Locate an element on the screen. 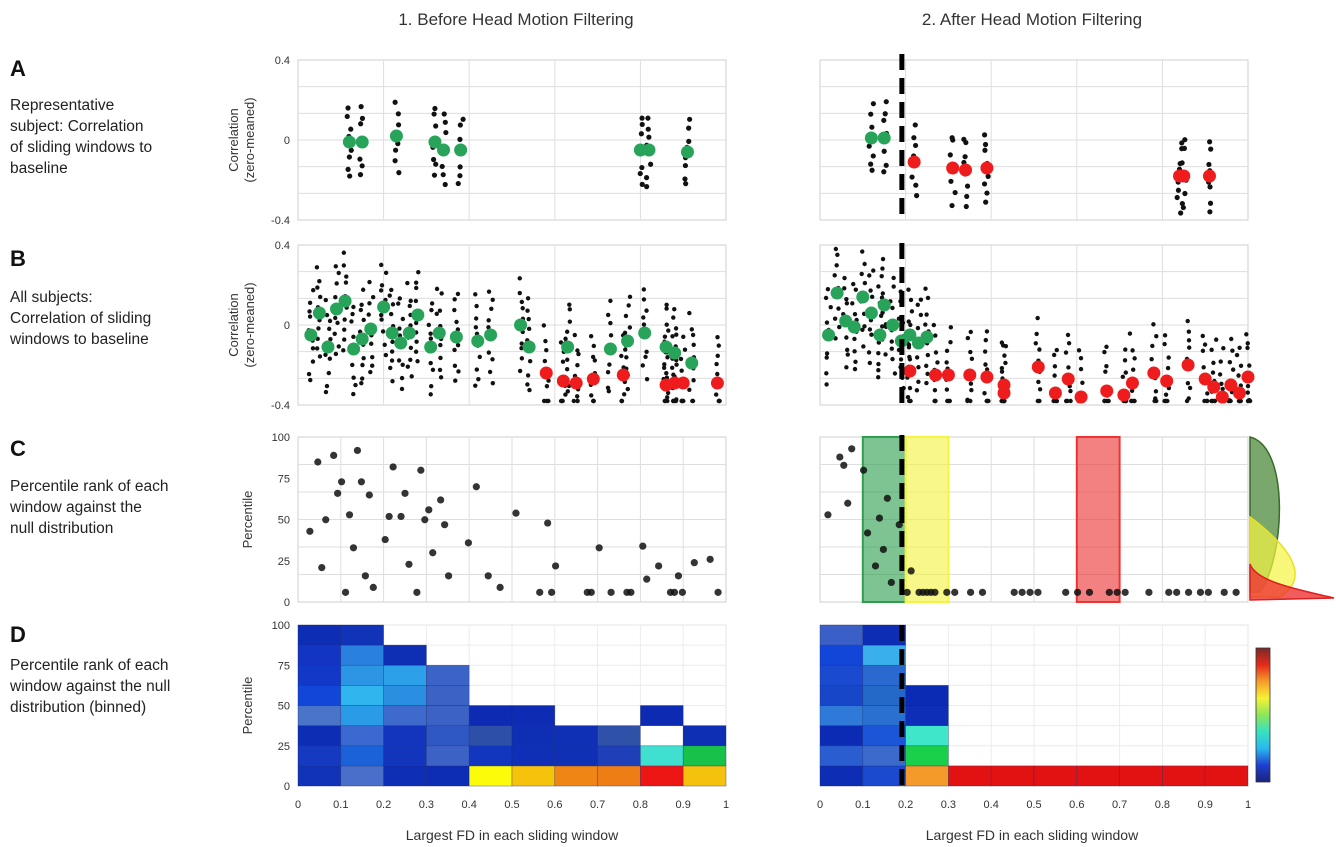 This screenshot has height=847, width=1336. row-description-line: windows to baseline is located at coordinates (79, 339).